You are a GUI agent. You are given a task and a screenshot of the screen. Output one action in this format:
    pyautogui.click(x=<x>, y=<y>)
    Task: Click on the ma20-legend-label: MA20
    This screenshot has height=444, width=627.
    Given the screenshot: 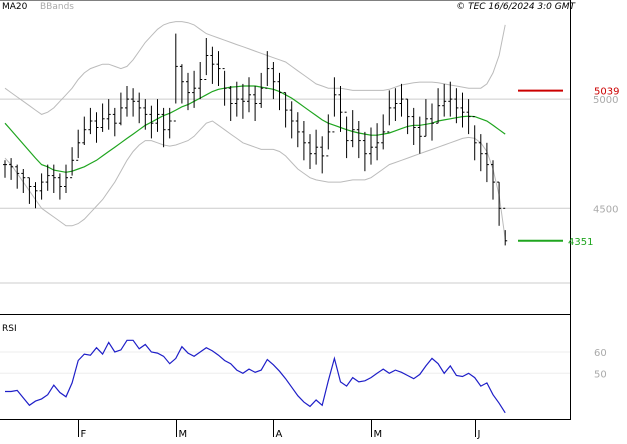 What is the action you would take?
    pyautogui.click(x=15, y=7)
    